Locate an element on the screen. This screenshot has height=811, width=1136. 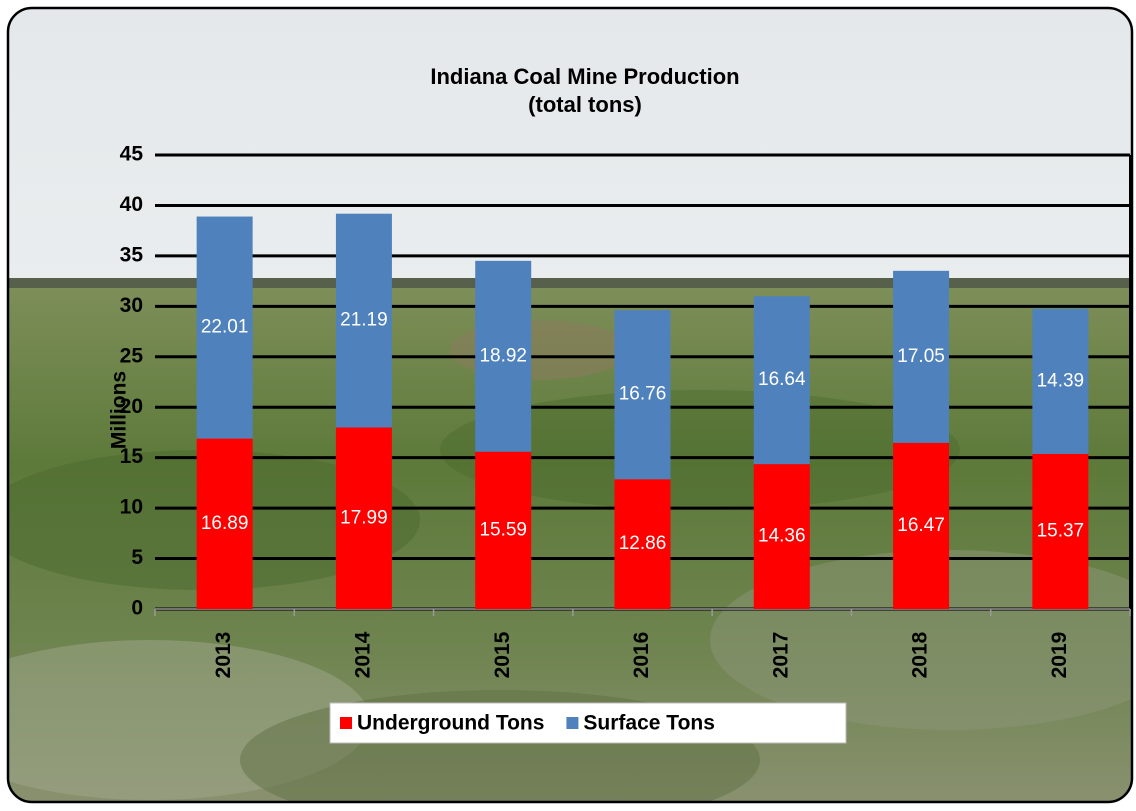
data-label: 16.89 is located at coordinates (225, 523).